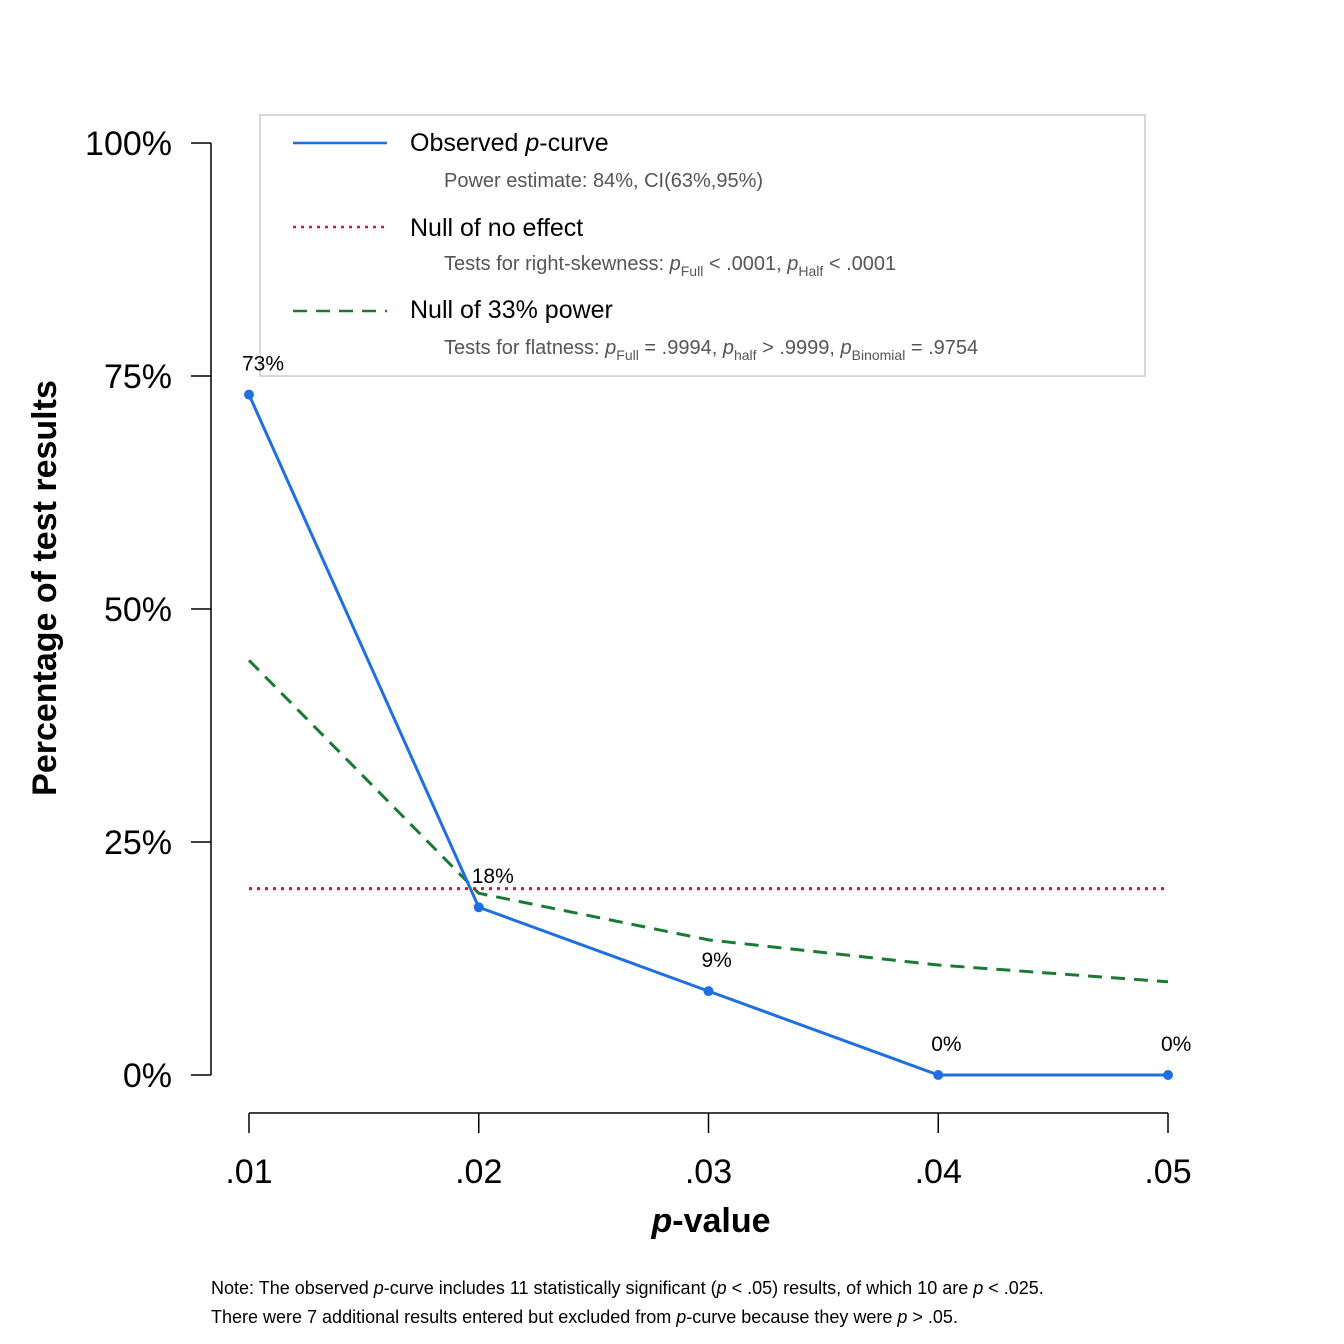 Image resolution: width=1344 pixels, height=1344 pixels. I want to click on x-tick-label: .05, so click(1167, 1172).